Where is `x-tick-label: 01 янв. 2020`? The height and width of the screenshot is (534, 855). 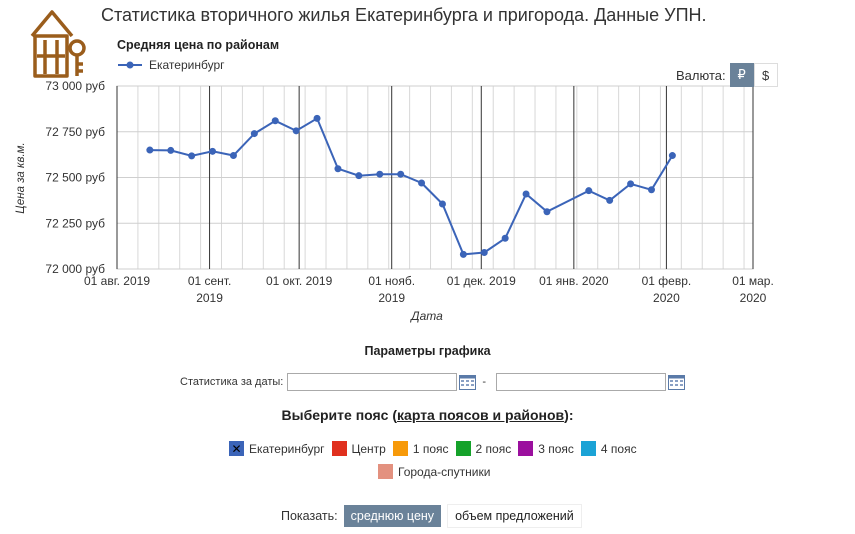 x-tick-label: 01 янв. 2020 is located at coordinates (574, 281).